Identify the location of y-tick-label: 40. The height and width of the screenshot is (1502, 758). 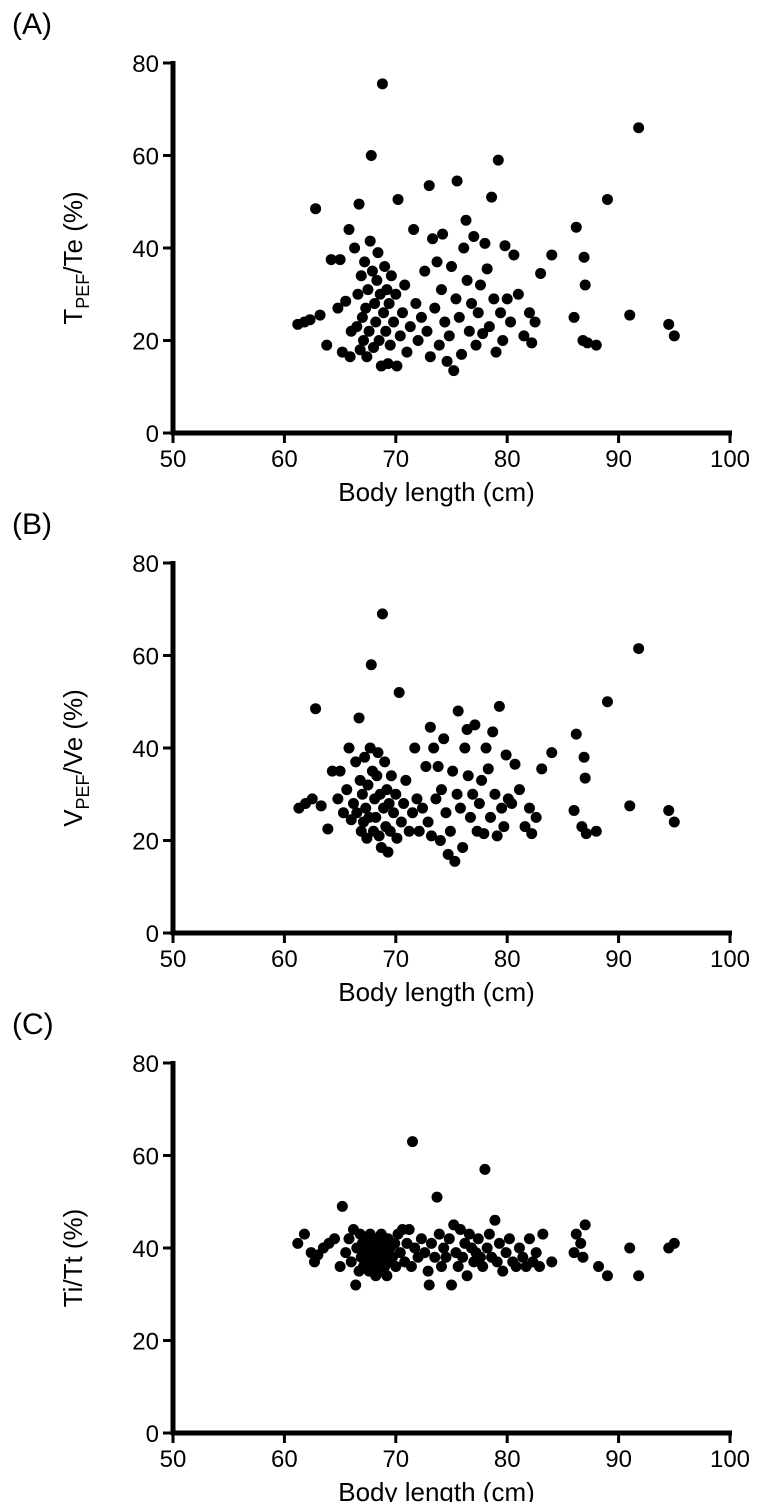
(145, 1249).